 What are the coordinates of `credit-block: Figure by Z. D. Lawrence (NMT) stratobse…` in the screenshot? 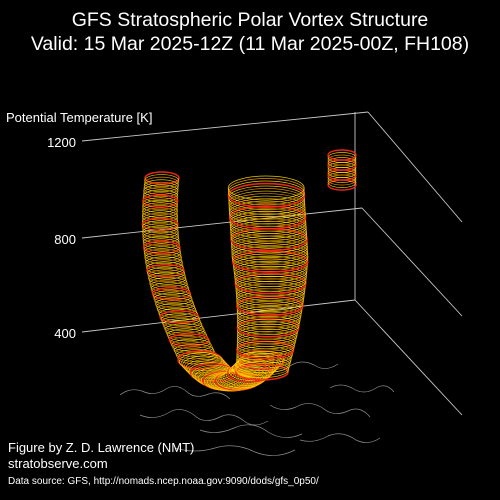 It's located at (101, 456).